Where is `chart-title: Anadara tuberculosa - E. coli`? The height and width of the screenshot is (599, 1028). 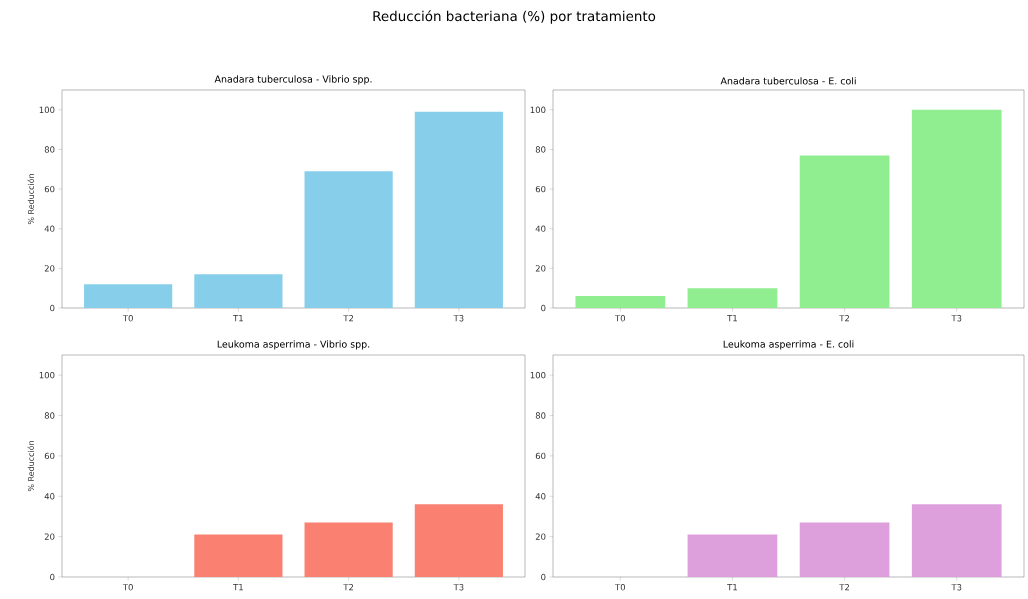 chart-title: Anadara tuberculosa - E. coli is located at coordinates (788, 81).